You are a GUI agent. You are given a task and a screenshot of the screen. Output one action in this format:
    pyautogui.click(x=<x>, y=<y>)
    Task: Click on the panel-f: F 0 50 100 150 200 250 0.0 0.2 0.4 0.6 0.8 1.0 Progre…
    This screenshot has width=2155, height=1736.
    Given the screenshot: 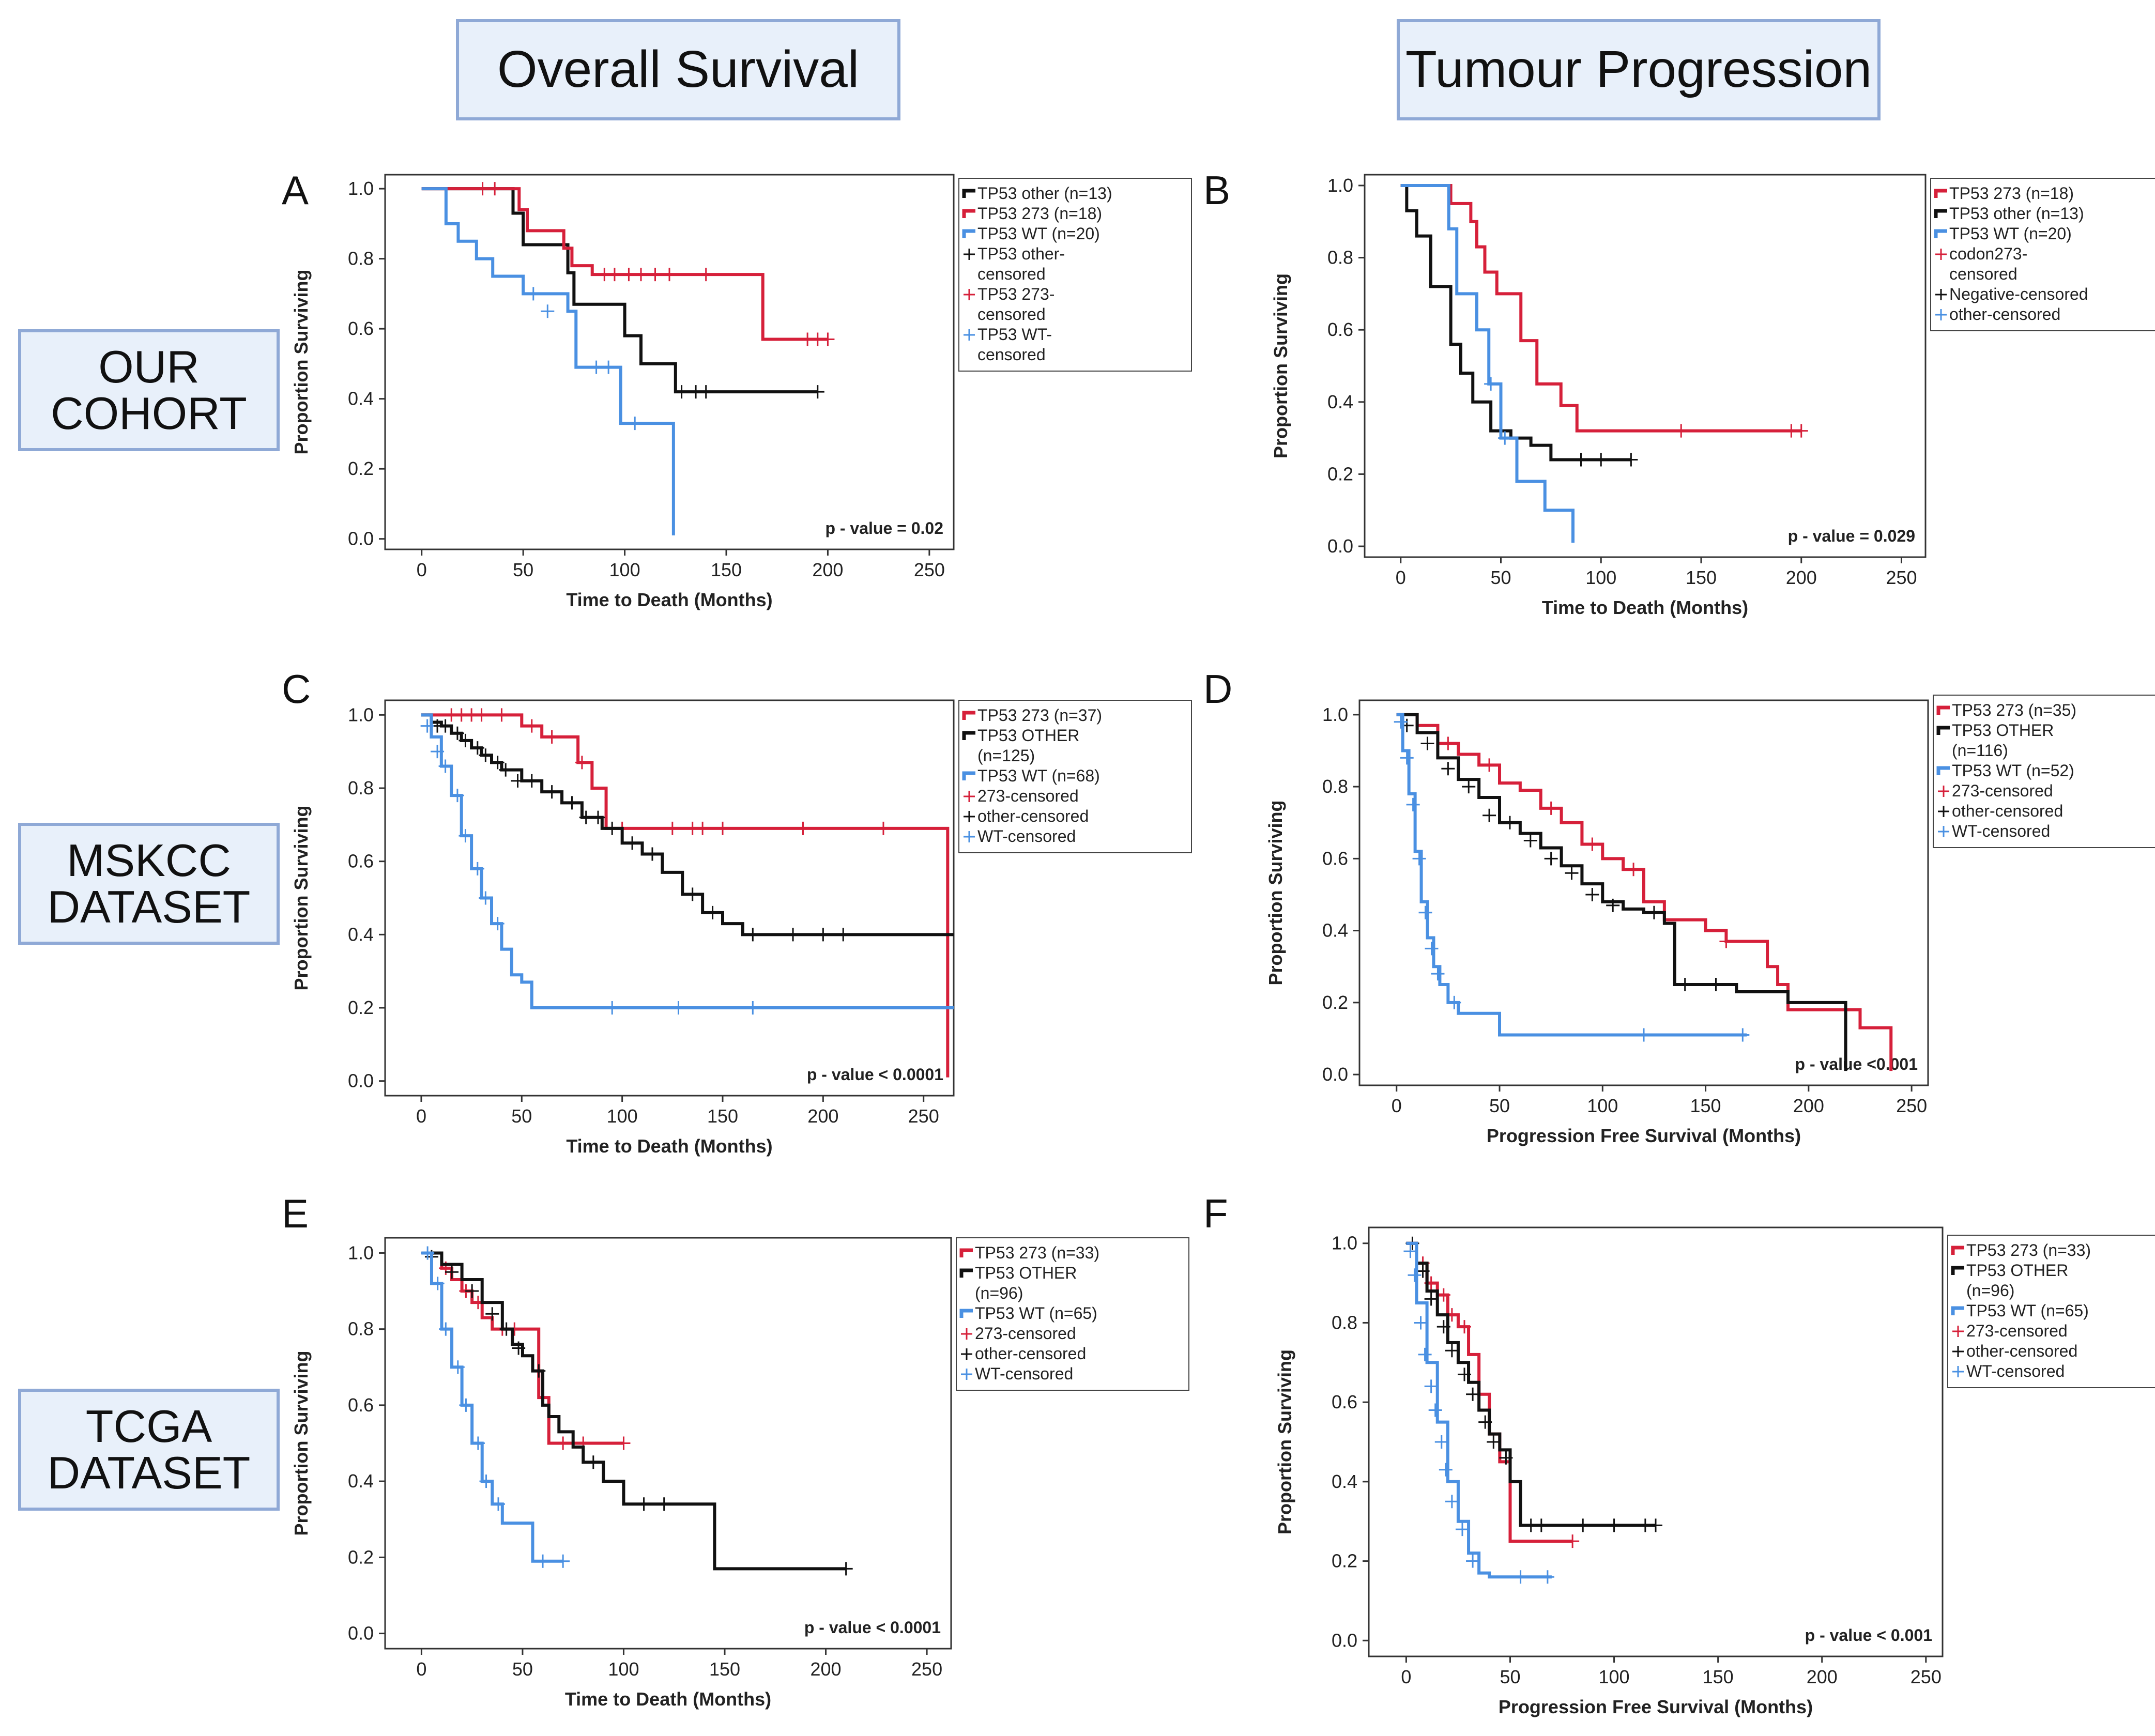 What is the action you would take?
    pyautogui.click(x=1679, y=1454)
    